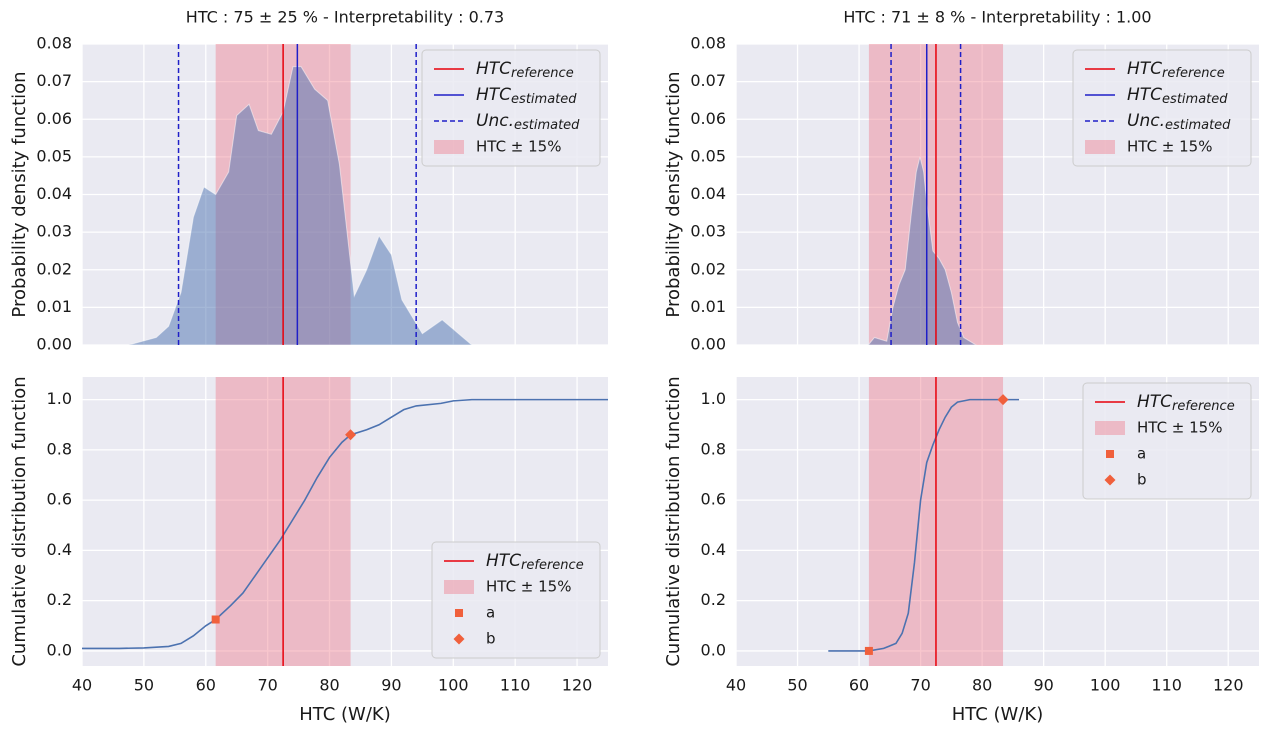  I want to click on legend: HTCreference HTC ± 15% ab, so click(1167, 441).